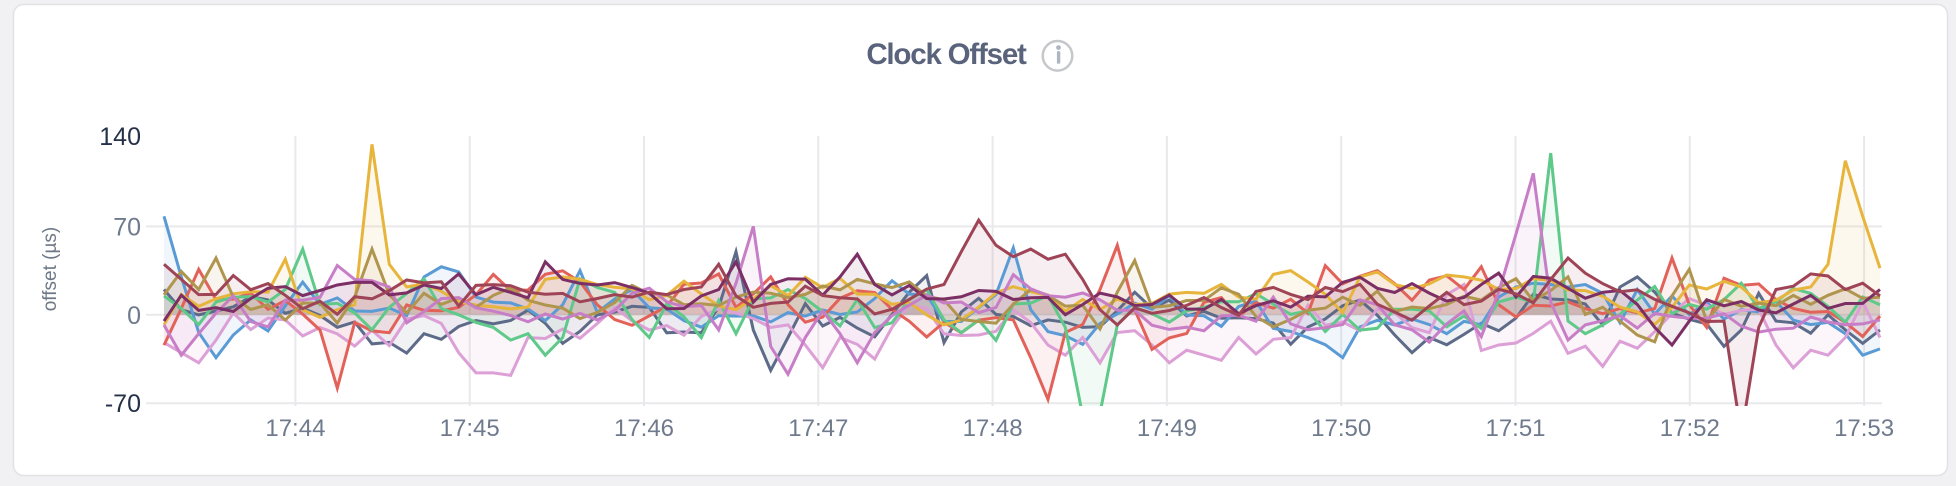 The height and width of the screenshot is (486, 1956). I want to click on svg-text: offset (µs), so click(50, 269).